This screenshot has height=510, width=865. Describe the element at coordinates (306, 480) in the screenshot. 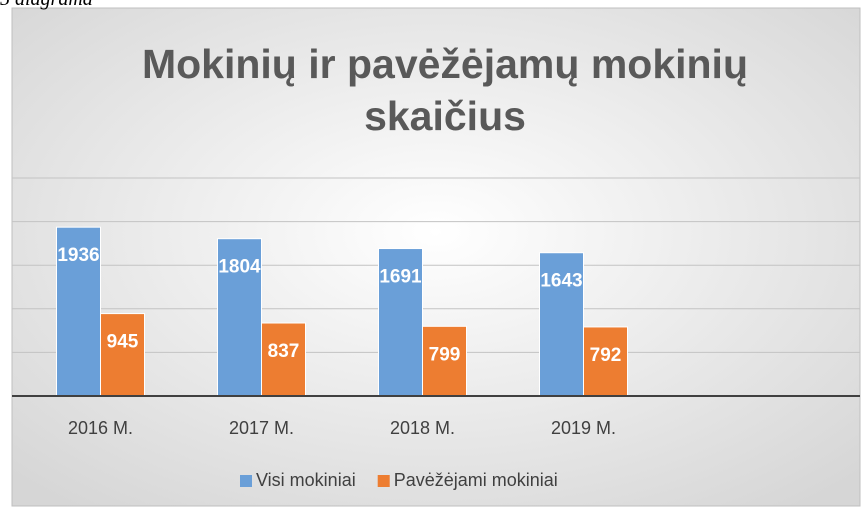

I see `legend-label: Visi mokiniai` at that location.